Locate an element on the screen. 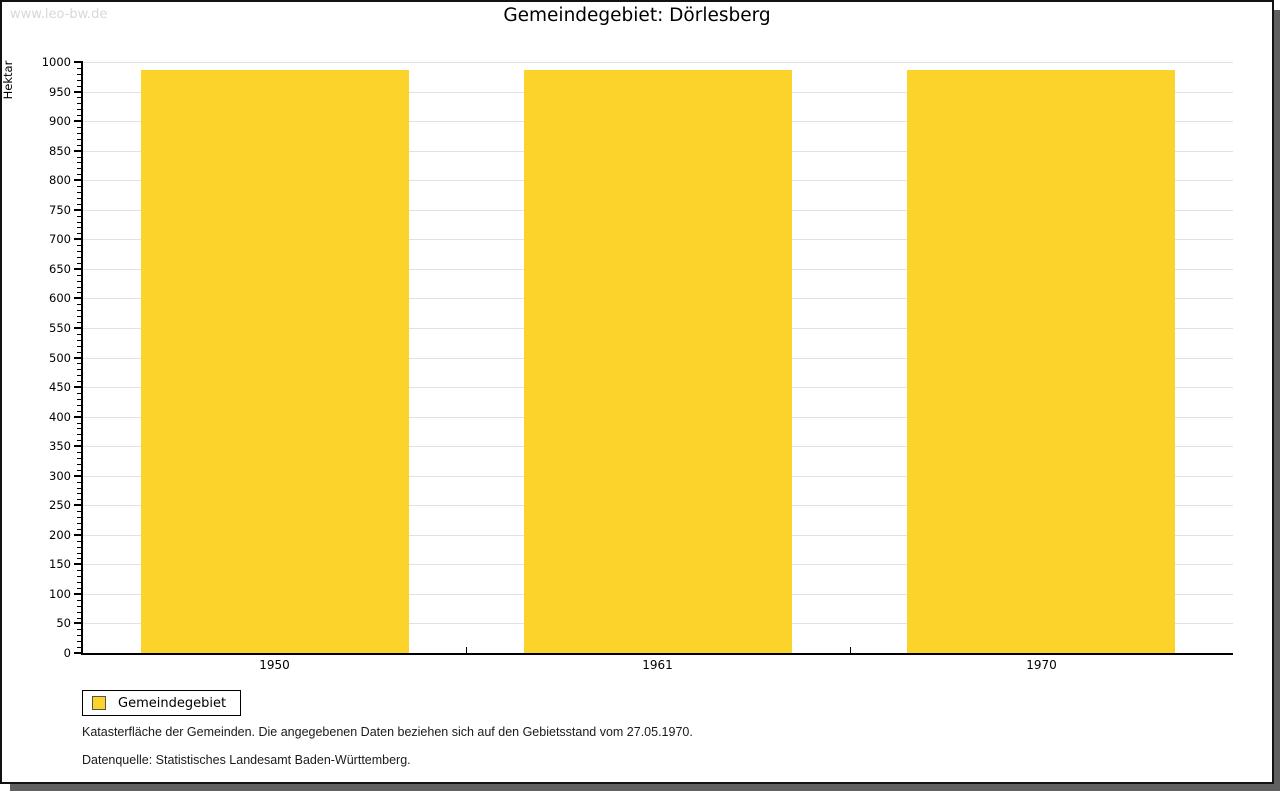 The image size is (1280, 791). y-tick-label-250: 250 is located at coordinates (60, 505).